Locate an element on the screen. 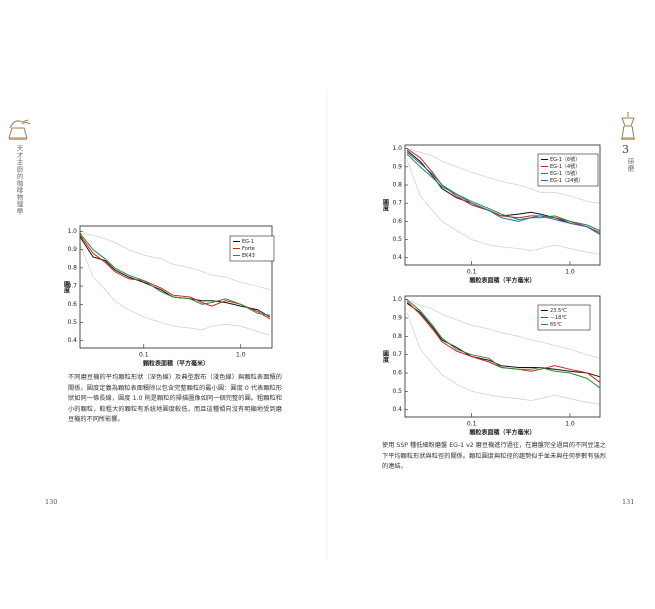  legend-box is located at coordinates (252, 248).